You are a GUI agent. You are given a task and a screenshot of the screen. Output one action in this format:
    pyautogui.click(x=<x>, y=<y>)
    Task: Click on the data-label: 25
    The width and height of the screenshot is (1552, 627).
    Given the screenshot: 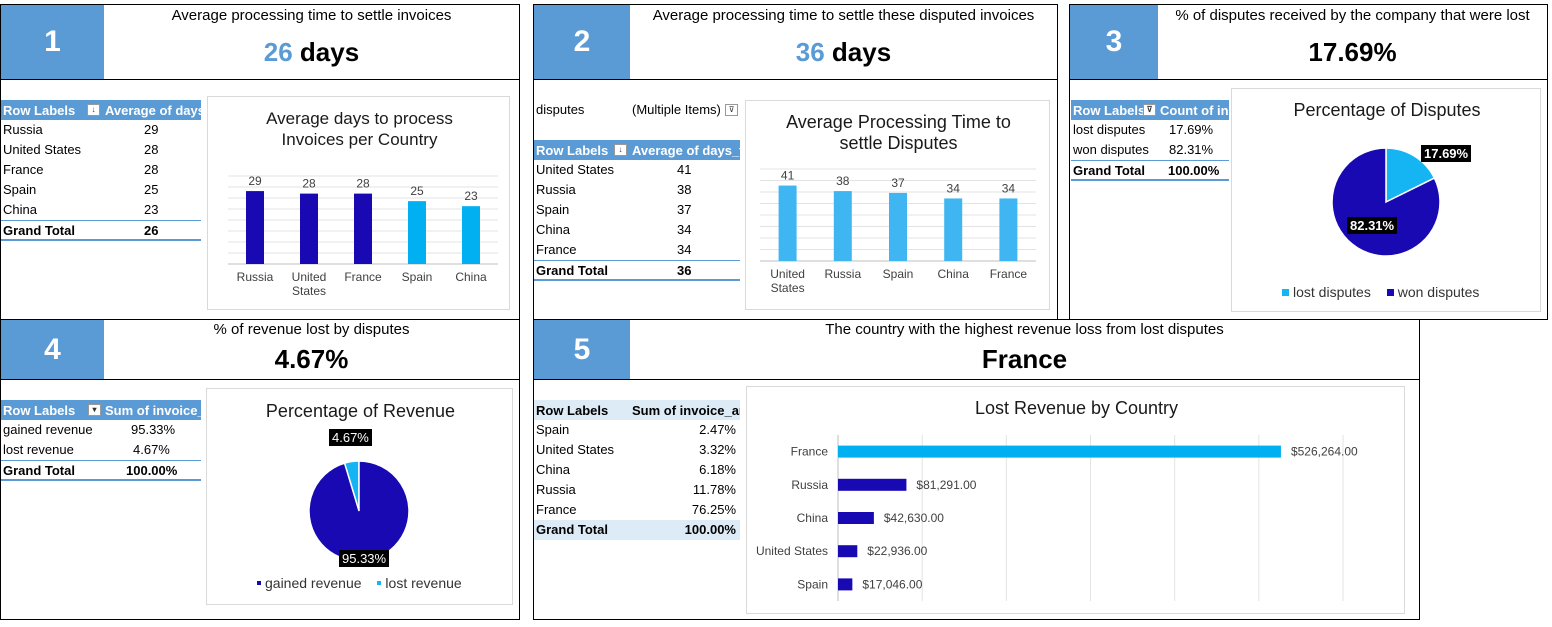 What is the action you would take?
    pyautogui.click(x=417, y=191)
    